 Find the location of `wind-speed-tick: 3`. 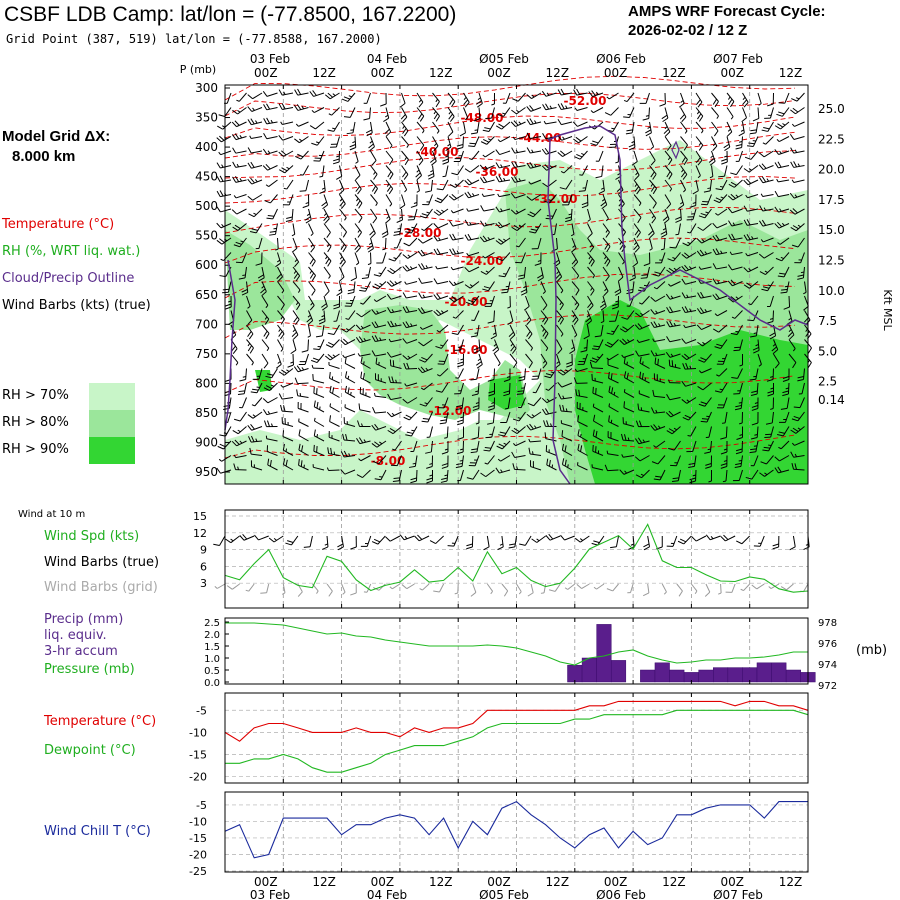

wind-speed-tick: 3 is located at coordinates (203, 583).